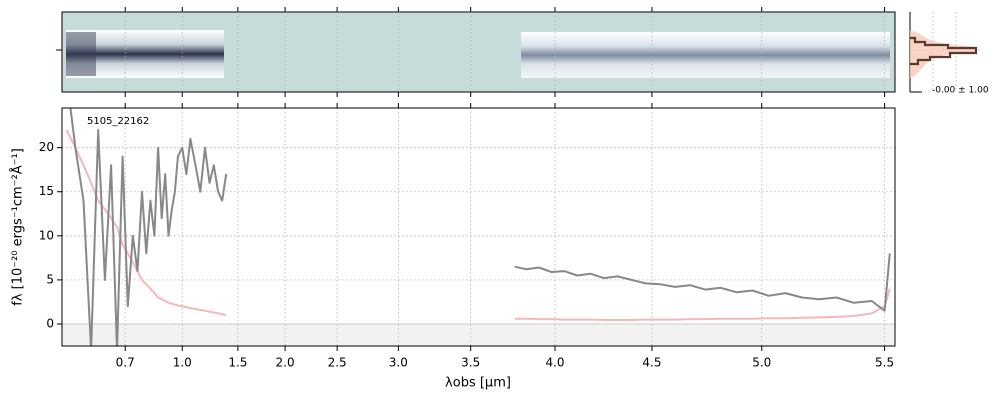 This screenshot has width=1000, height=400. Describe the element at coordinates (944, 51) in the screenshot. I see `profile-line` at that location.